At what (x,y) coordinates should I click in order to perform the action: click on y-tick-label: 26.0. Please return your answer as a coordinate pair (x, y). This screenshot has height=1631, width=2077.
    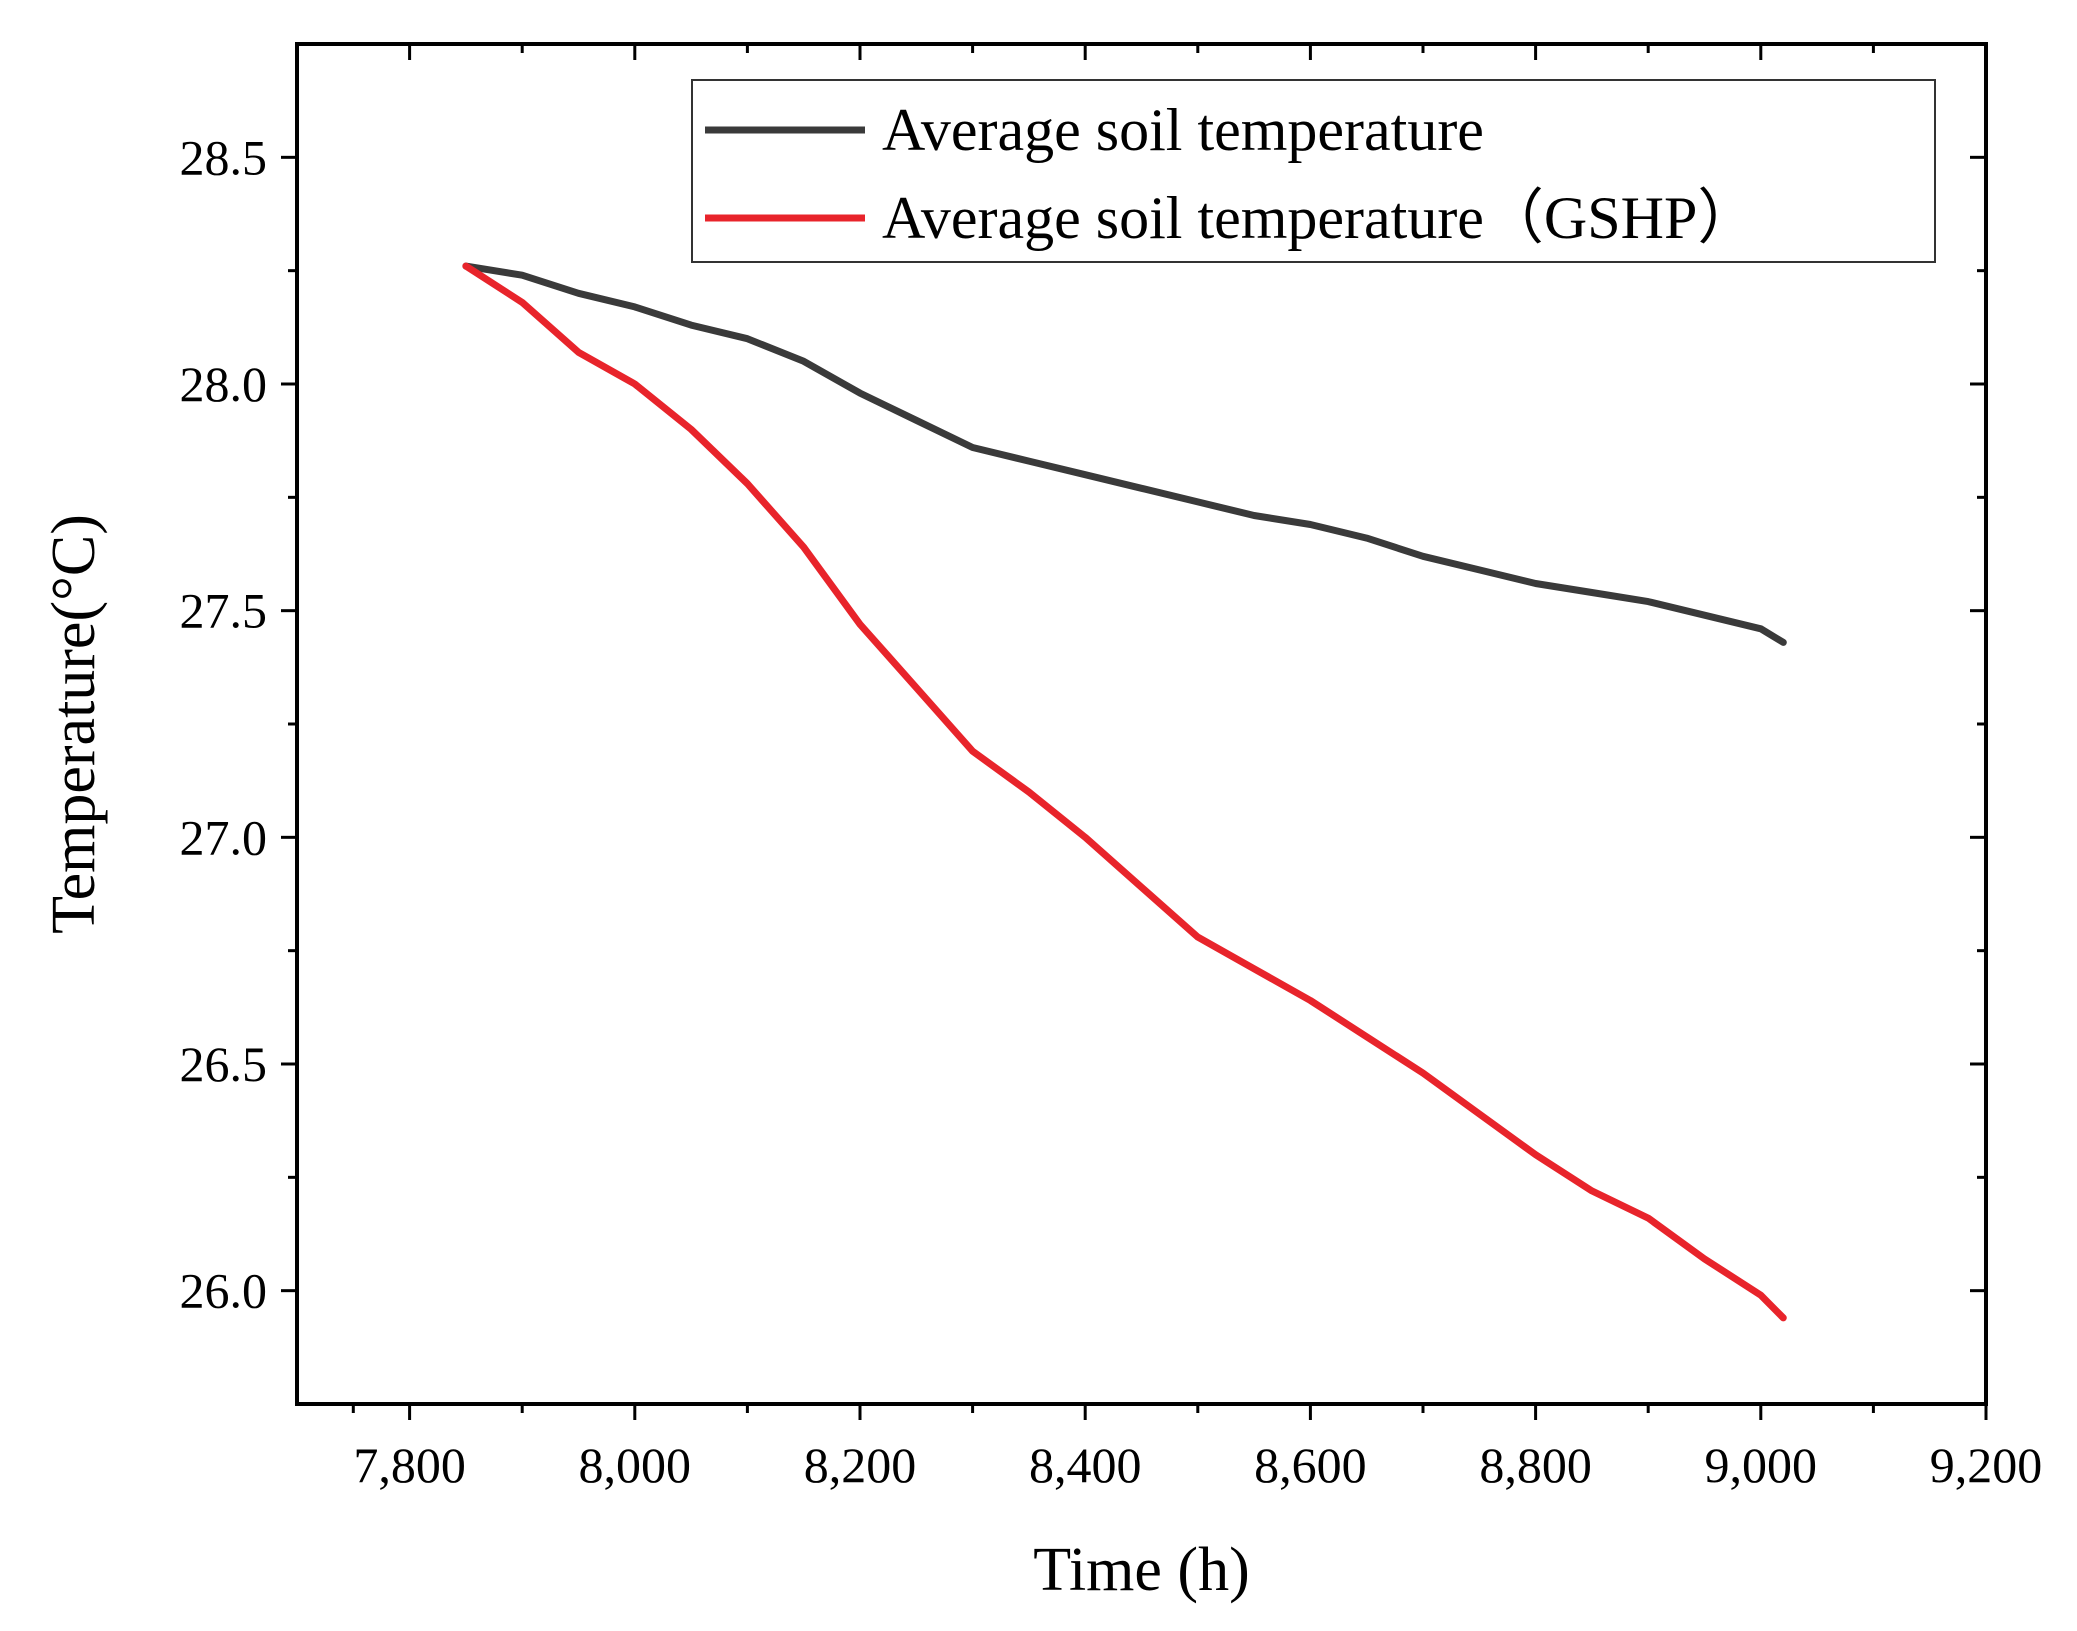
    Looking at the image, I should click on (224, 1291).